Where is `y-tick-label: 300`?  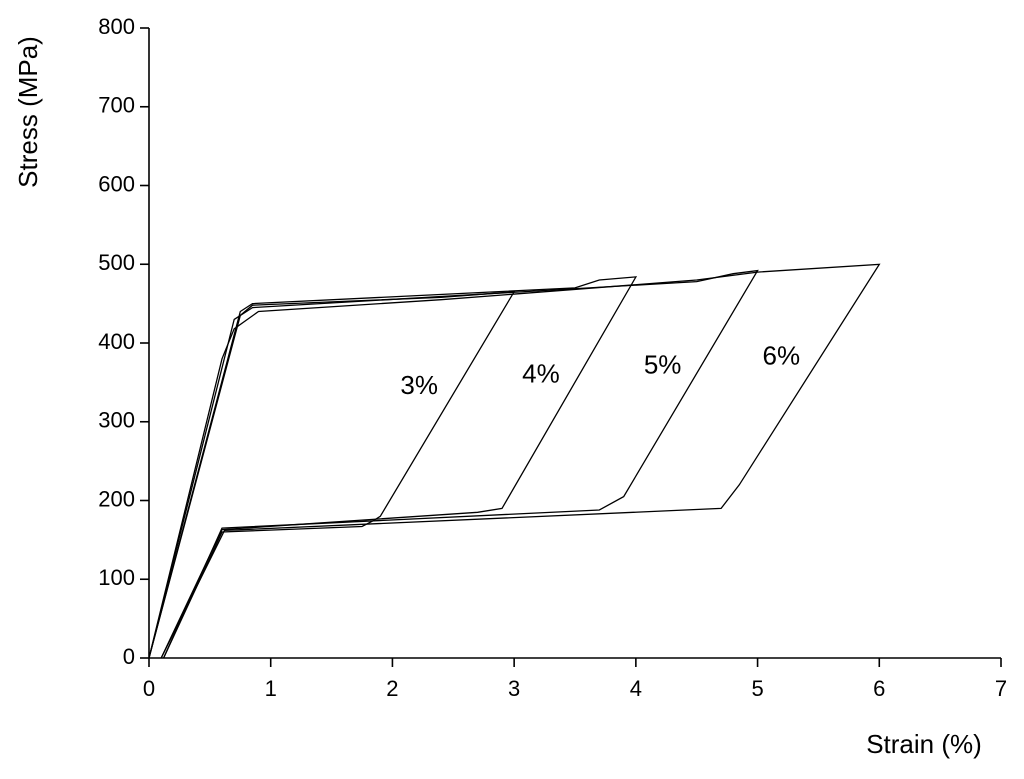 y-tick-label: 300 is located at coordinates (116, 420).